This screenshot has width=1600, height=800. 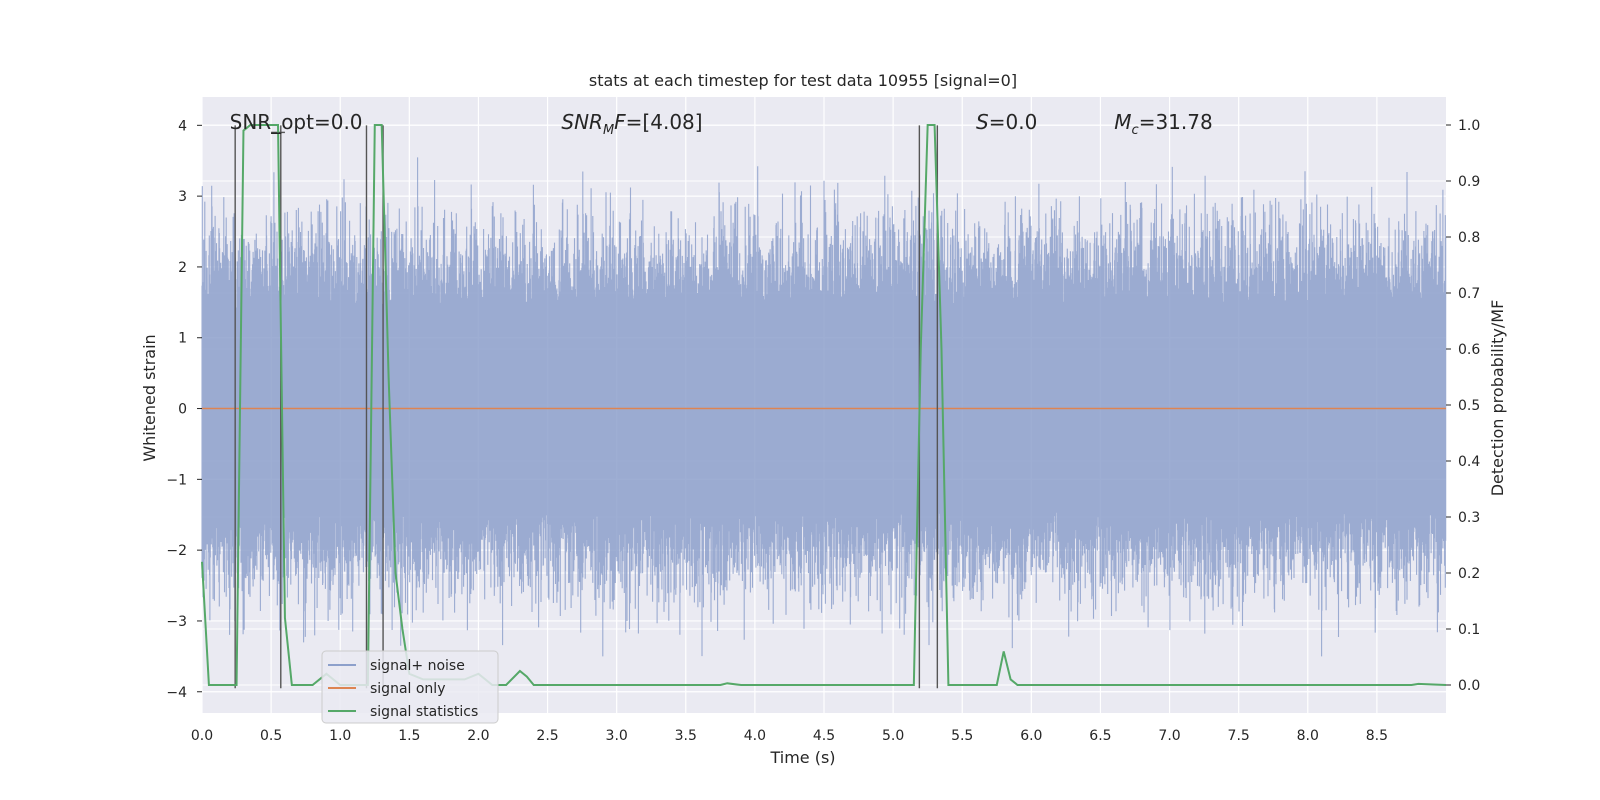 What do you see at coordinates (182, 197) in the screenshot?
I see `y-tick-label: 3` at bounding box center [182, 197].